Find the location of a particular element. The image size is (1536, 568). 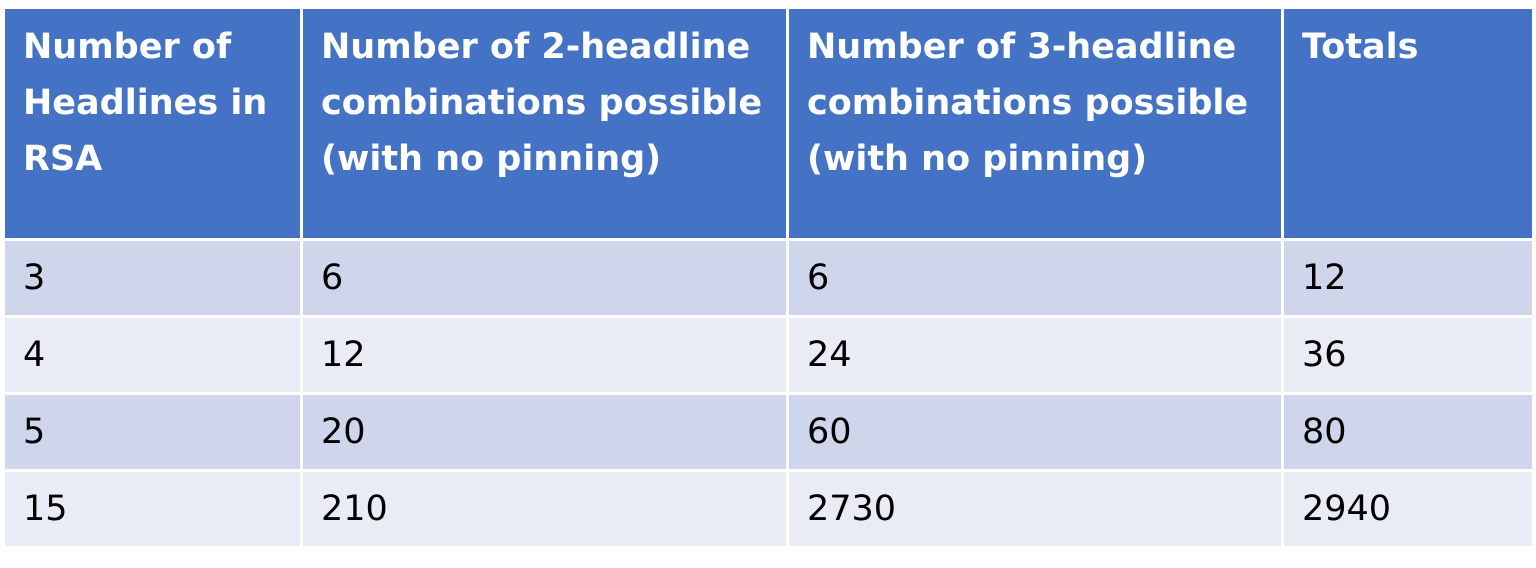

cell-2-headline: 20 is located at coordinates (544, 432).